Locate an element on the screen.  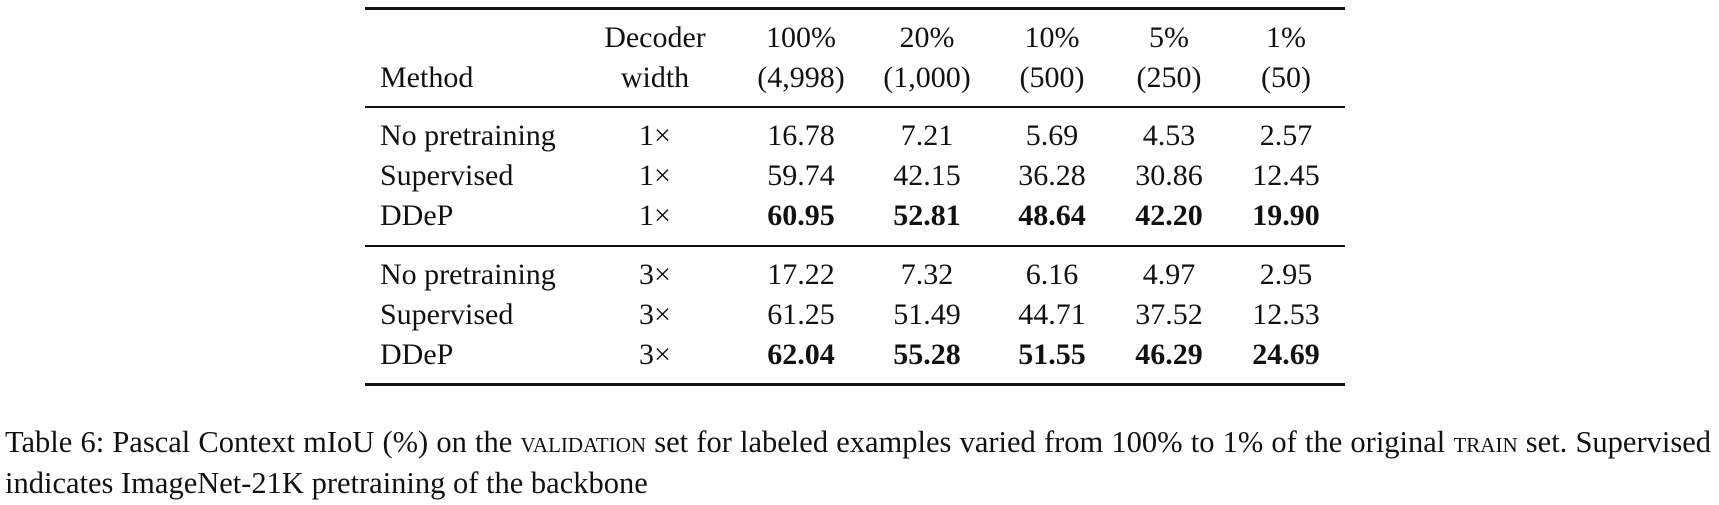
value-cell: 36.28 is located at coordinates (1052, 175).